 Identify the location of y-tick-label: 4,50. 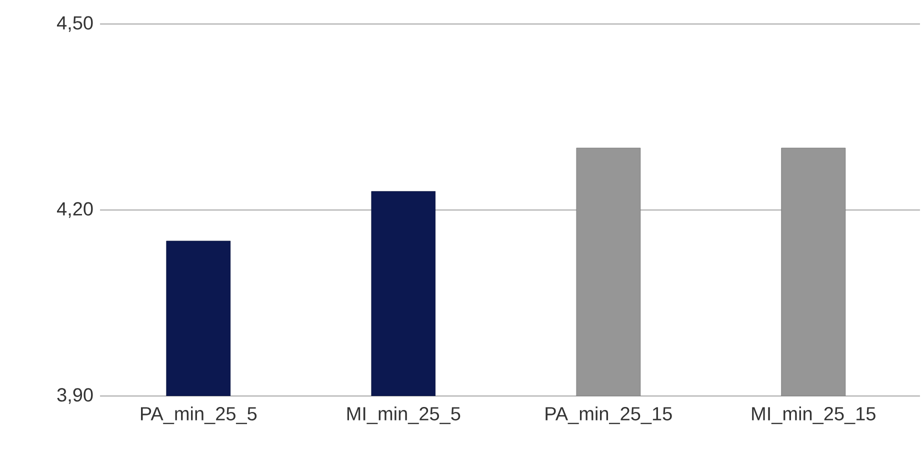
(74, 24).